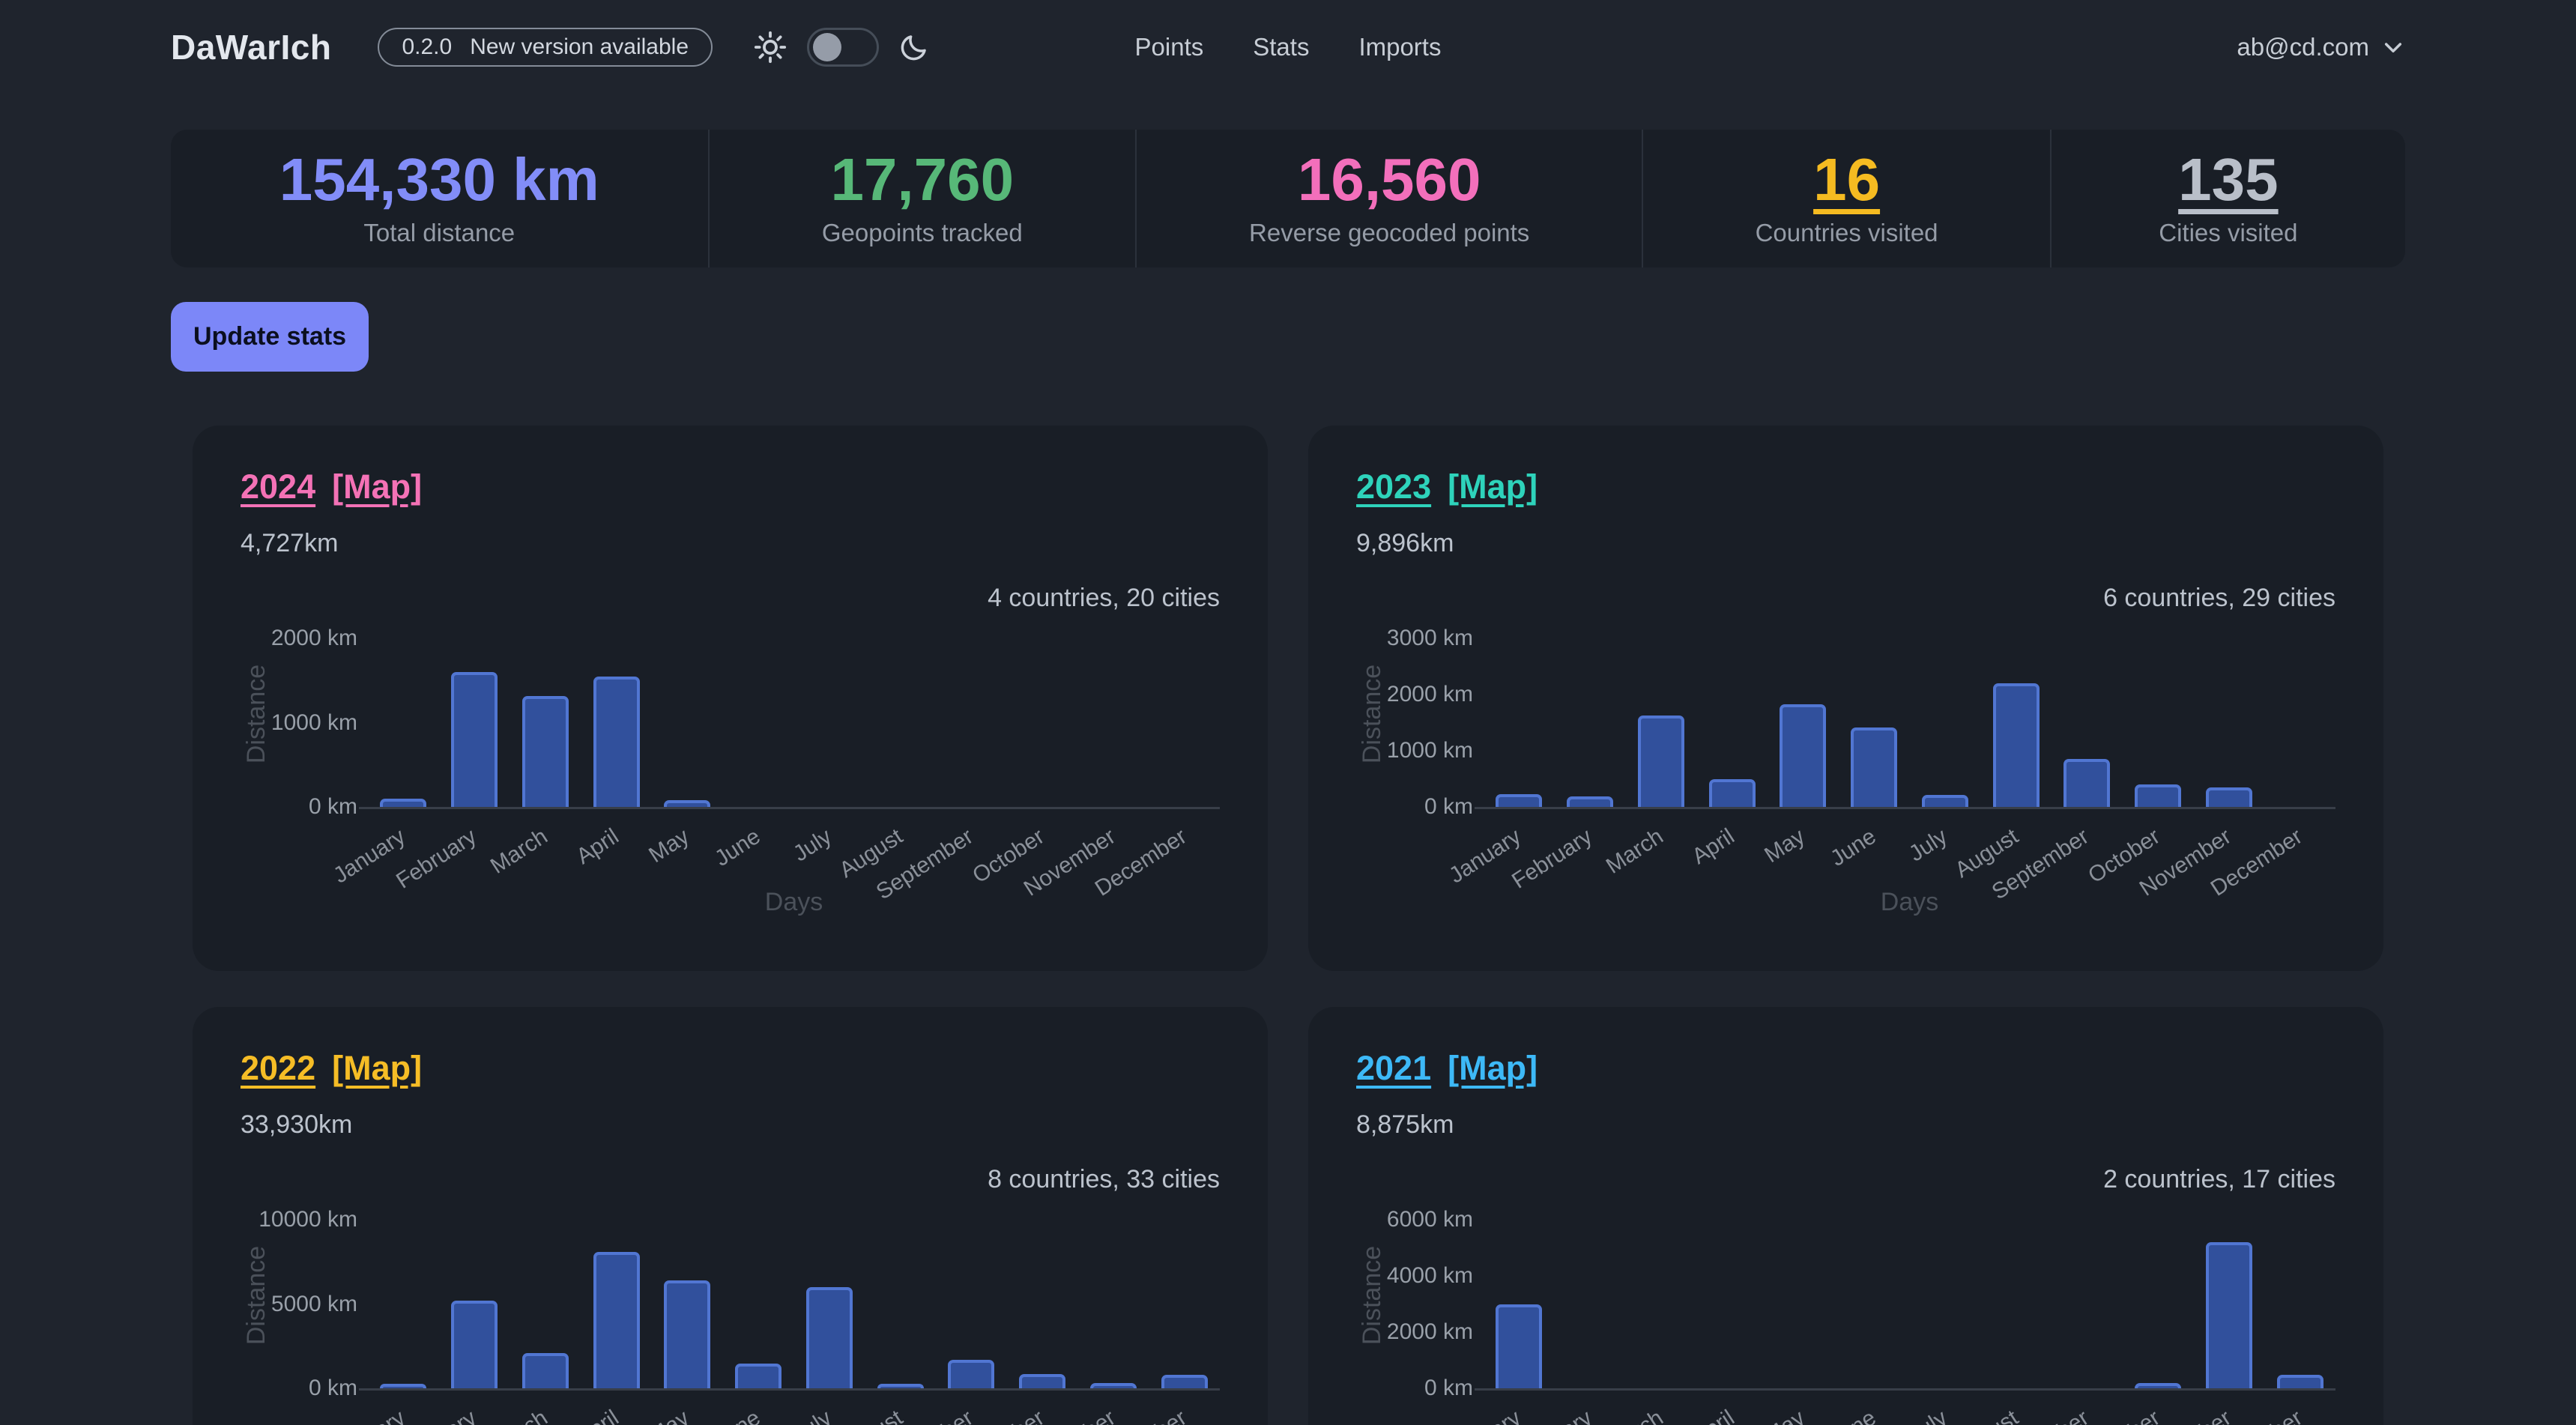 This screenshot has height=1425, width=2576. Describe the element at coordinates (1394, 487) in the screenshot. I see `year-link-2023: 2023` at that location.